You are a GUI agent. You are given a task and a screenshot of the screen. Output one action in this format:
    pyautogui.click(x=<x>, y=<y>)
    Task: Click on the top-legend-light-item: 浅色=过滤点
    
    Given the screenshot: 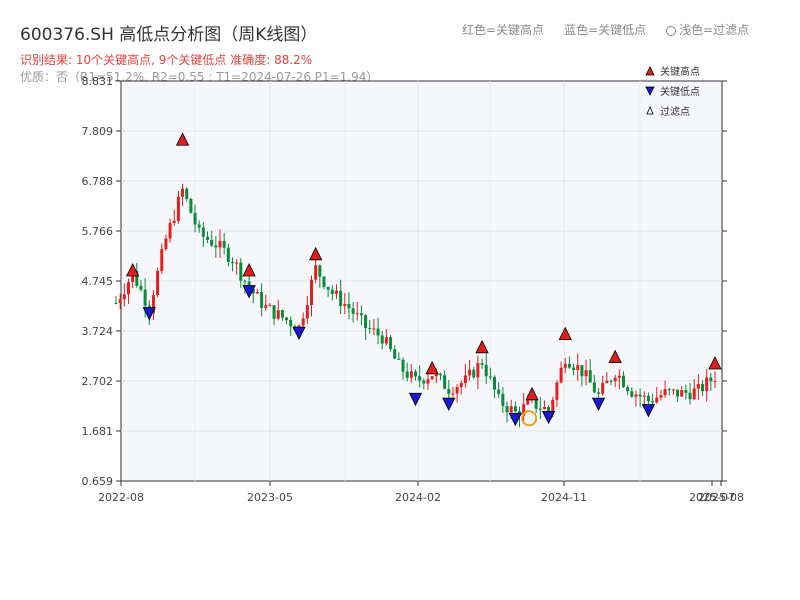 What is the action you would take?
    pyautogui.click(x=707, y=29)
    